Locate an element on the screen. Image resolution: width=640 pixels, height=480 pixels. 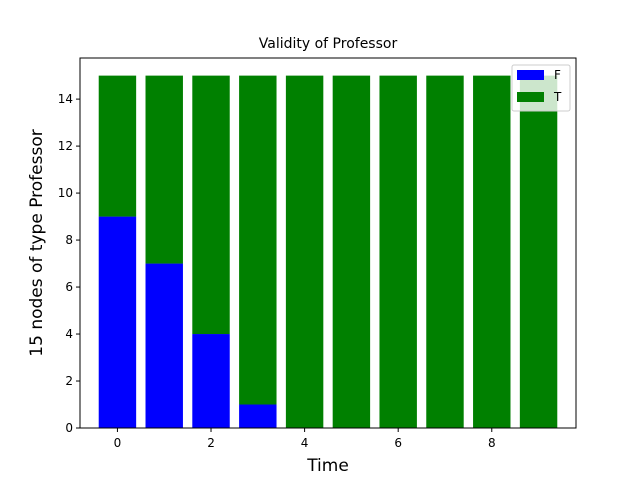
y-tick-label: 8 is located at coordinates (69, 240).